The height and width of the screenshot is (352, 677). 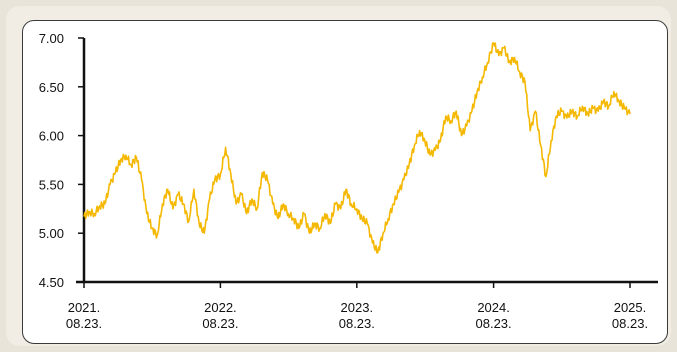 What do you see at coordinates (51, 87) in the screenshot?
I see `y-tick-label: 6.50` at bounding box center [51, 87].